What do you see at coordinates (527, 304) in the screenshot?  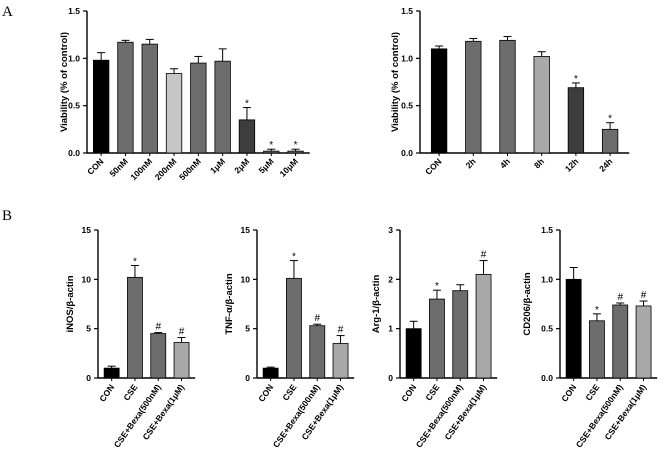 I see `y-axis-title: CD206/β-actin` at bounding box center [527, 304].